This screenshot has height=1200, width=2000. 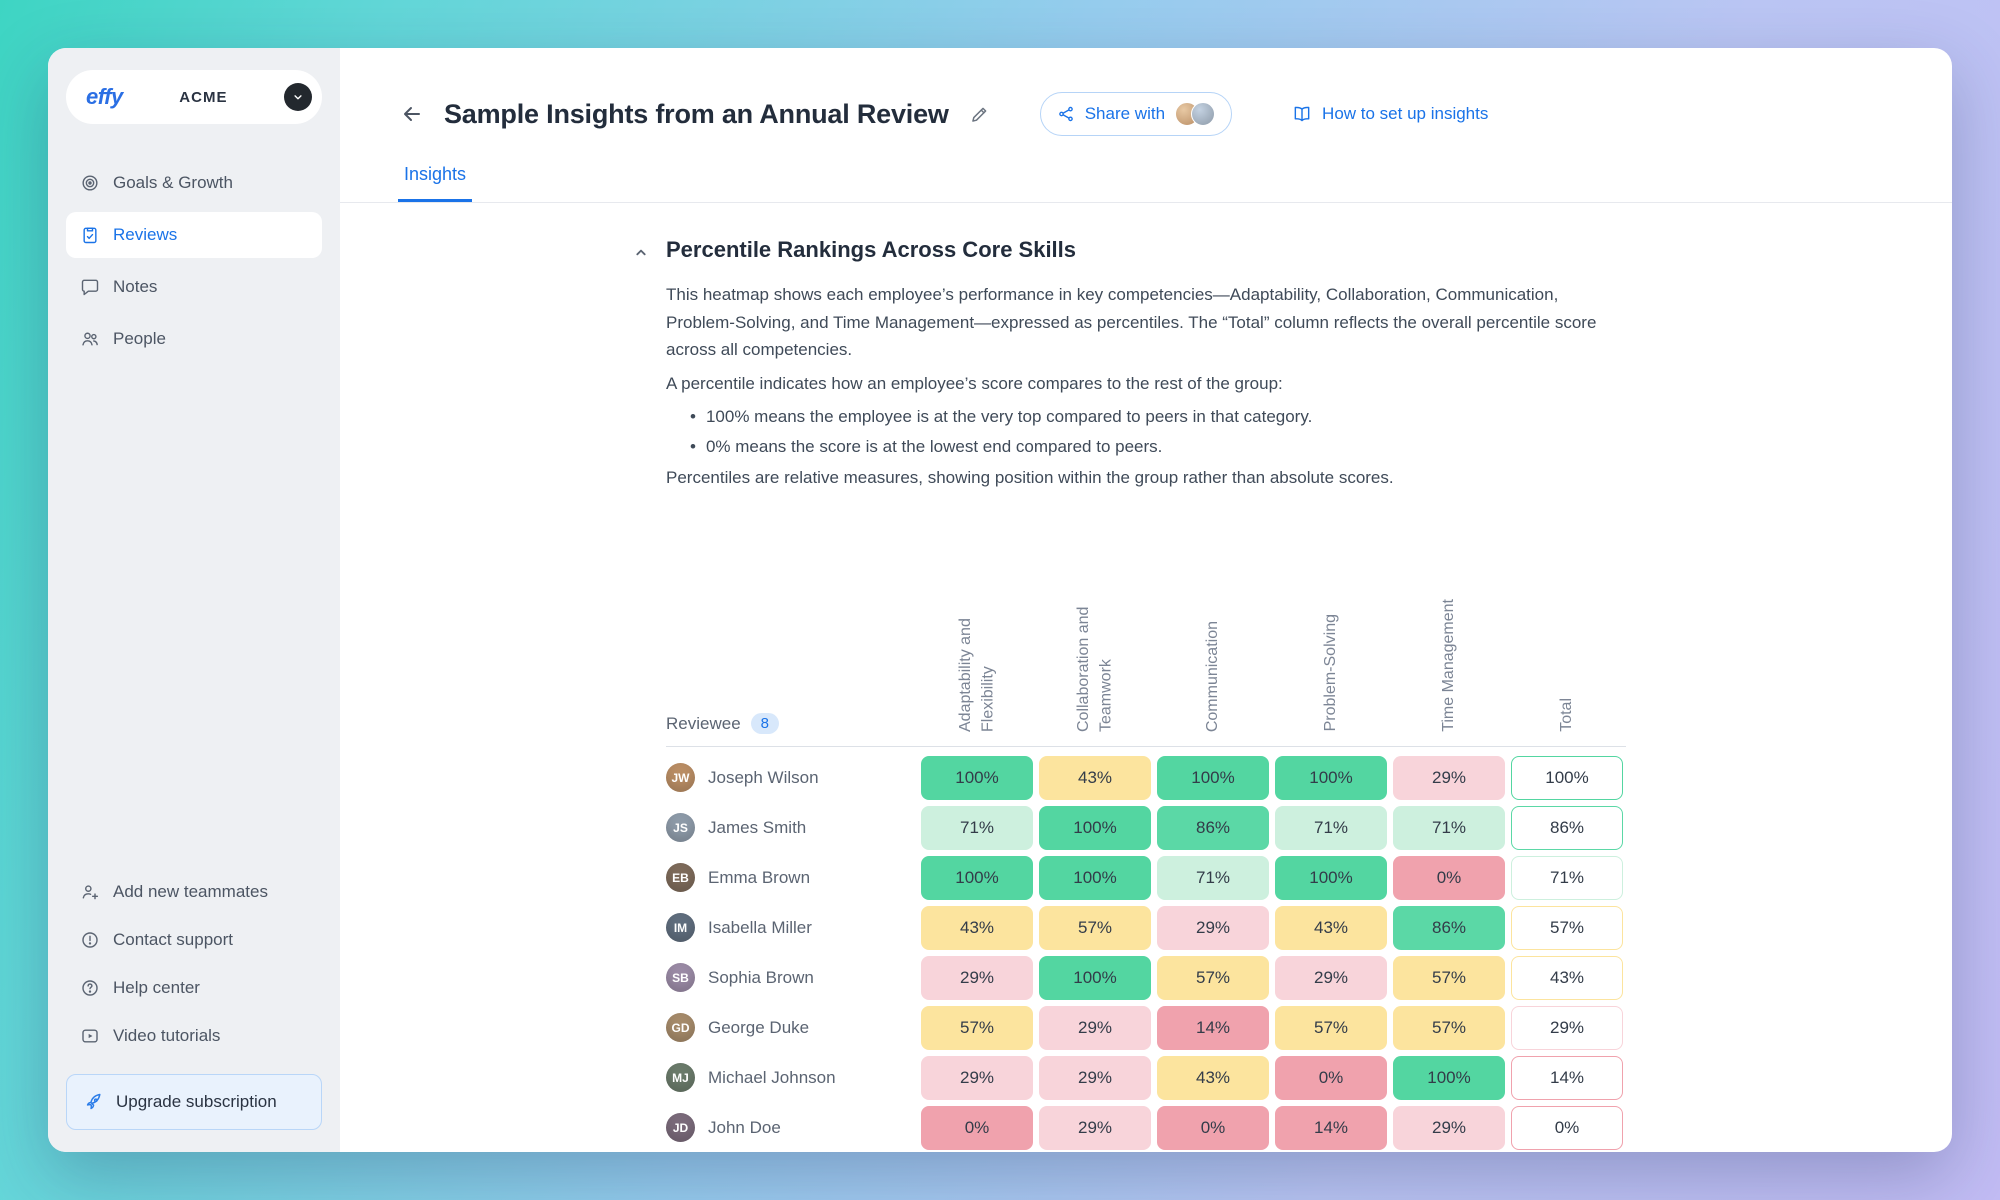 I want to click on reviewee-name: Isabella Miller, so click(x=760, y=927).